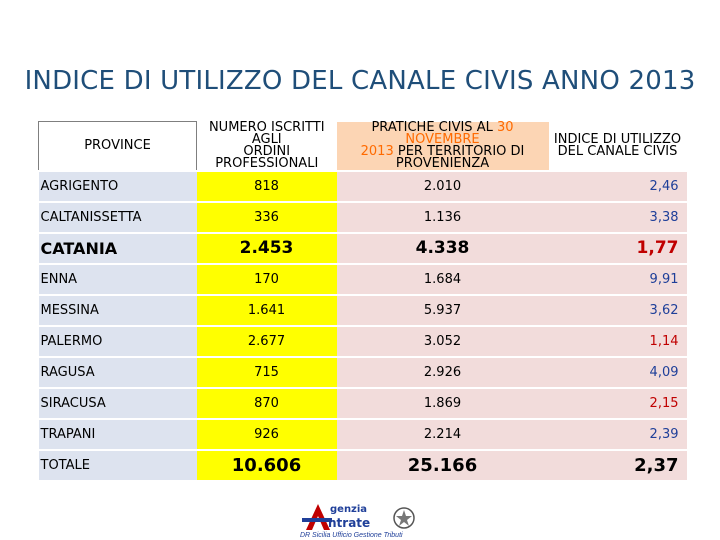 The width and height of the screenshot is (720, 540). I want to click on iscritti-cell: 2.453, so click(266, 247).